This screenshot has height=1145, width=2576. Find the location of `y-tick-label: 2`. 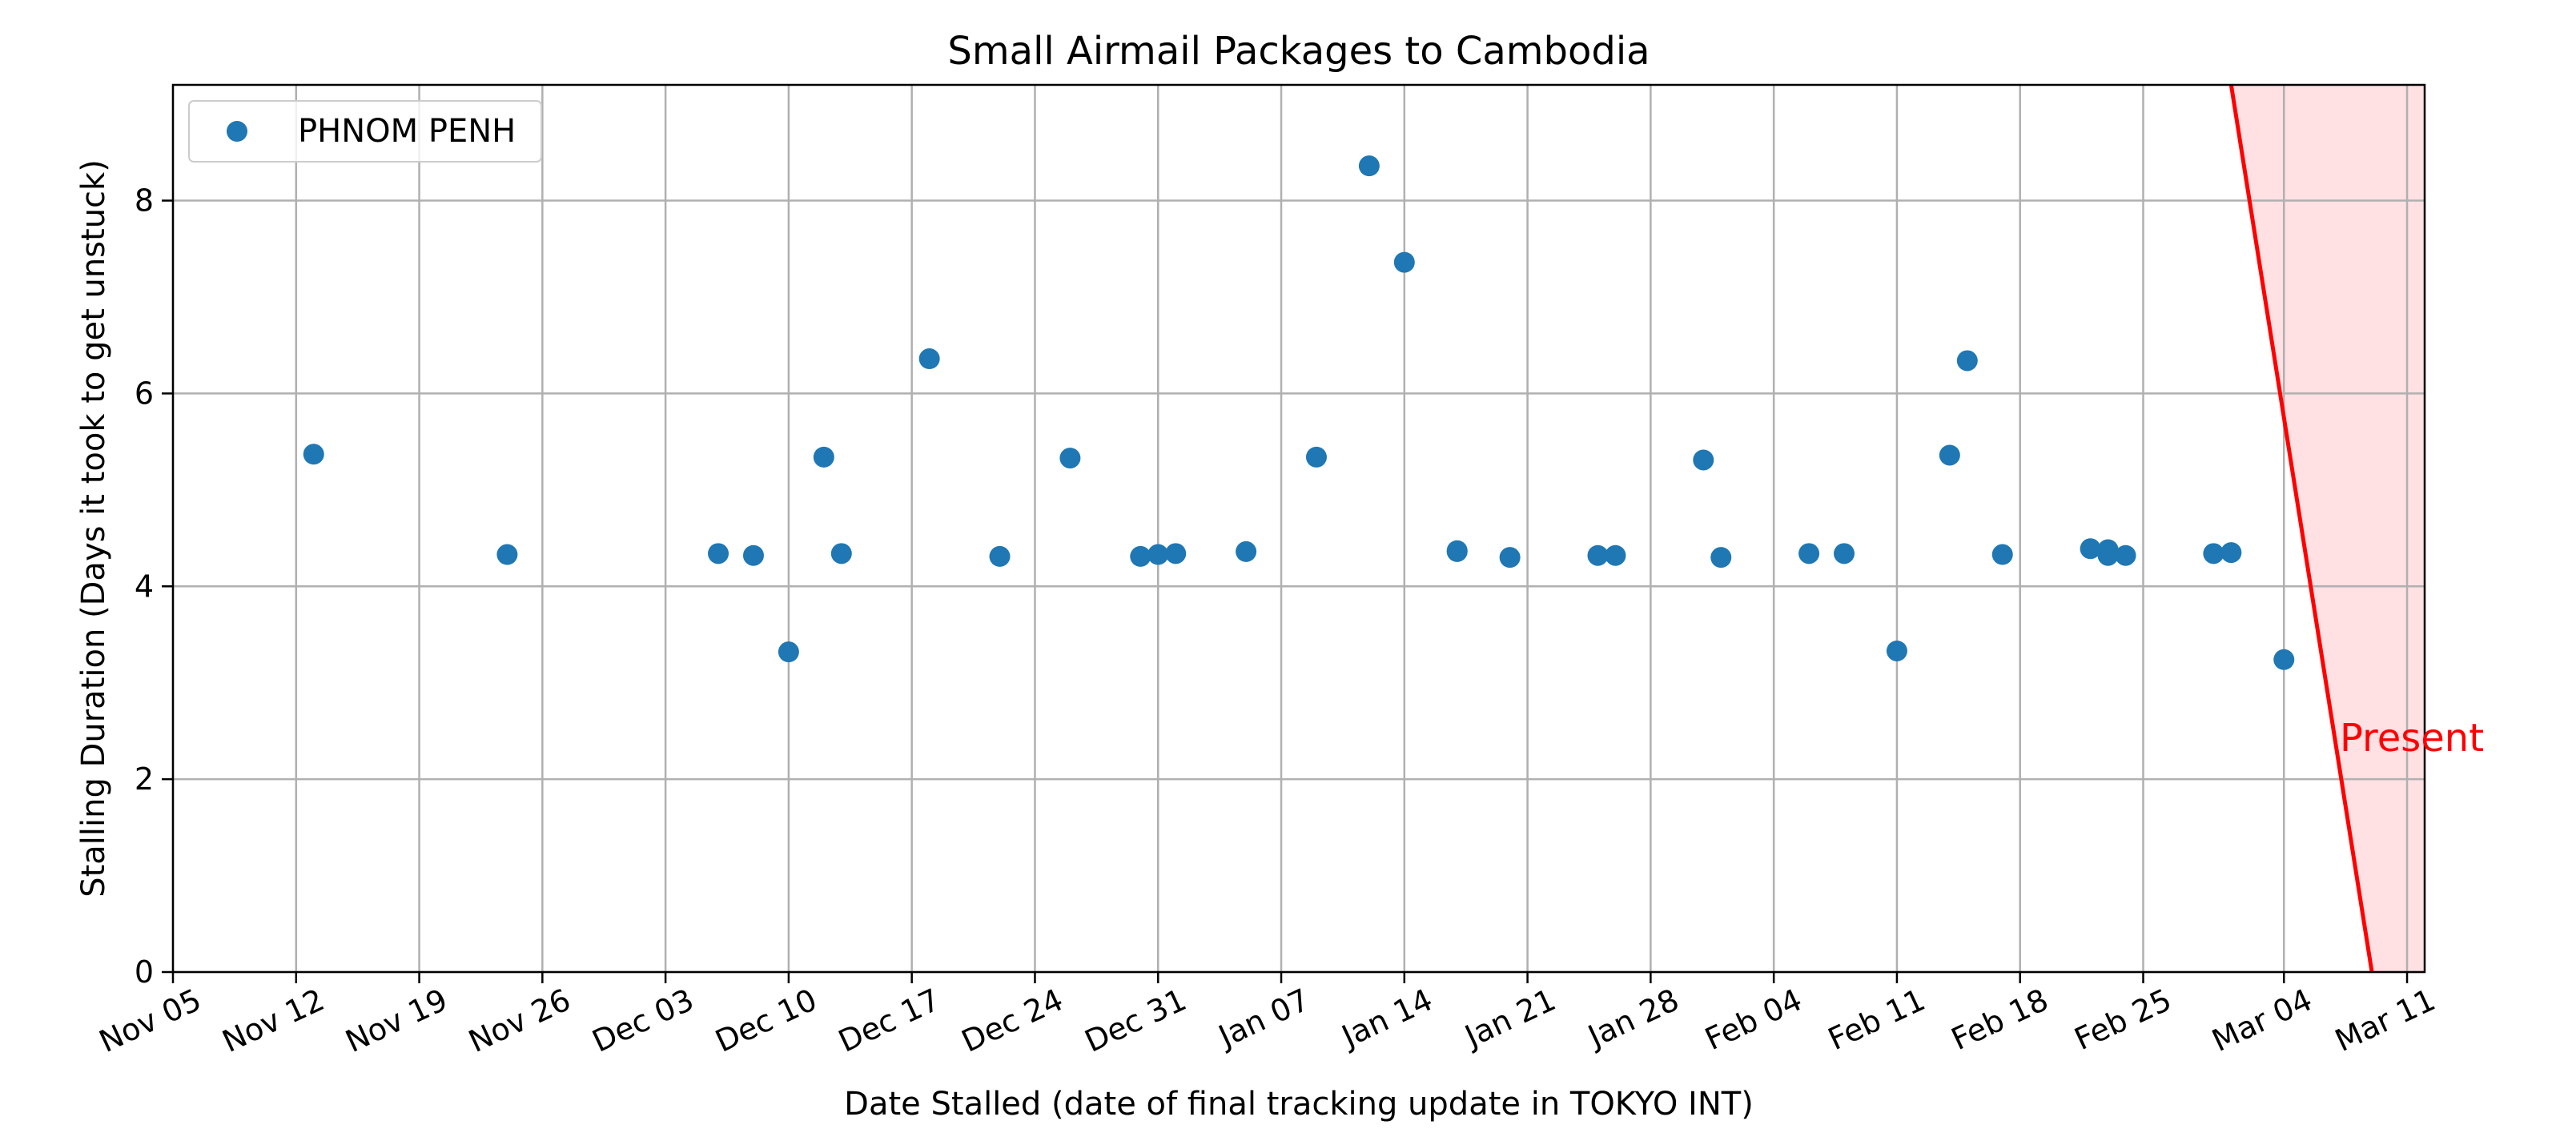

y-tick-label: 2 is located at coordinates (144, 779).